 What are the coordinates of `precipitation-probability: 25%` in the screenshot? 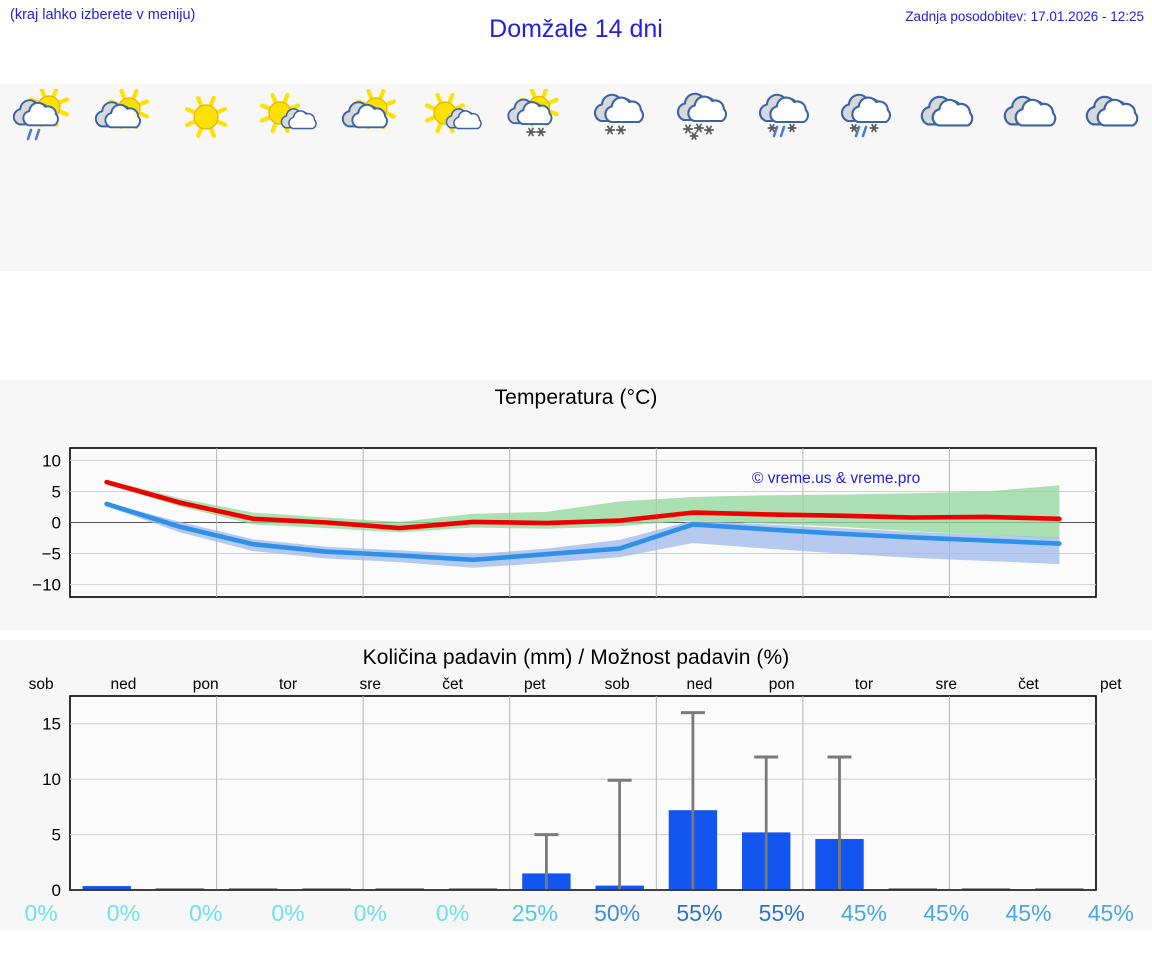 It's located at (534, 913).